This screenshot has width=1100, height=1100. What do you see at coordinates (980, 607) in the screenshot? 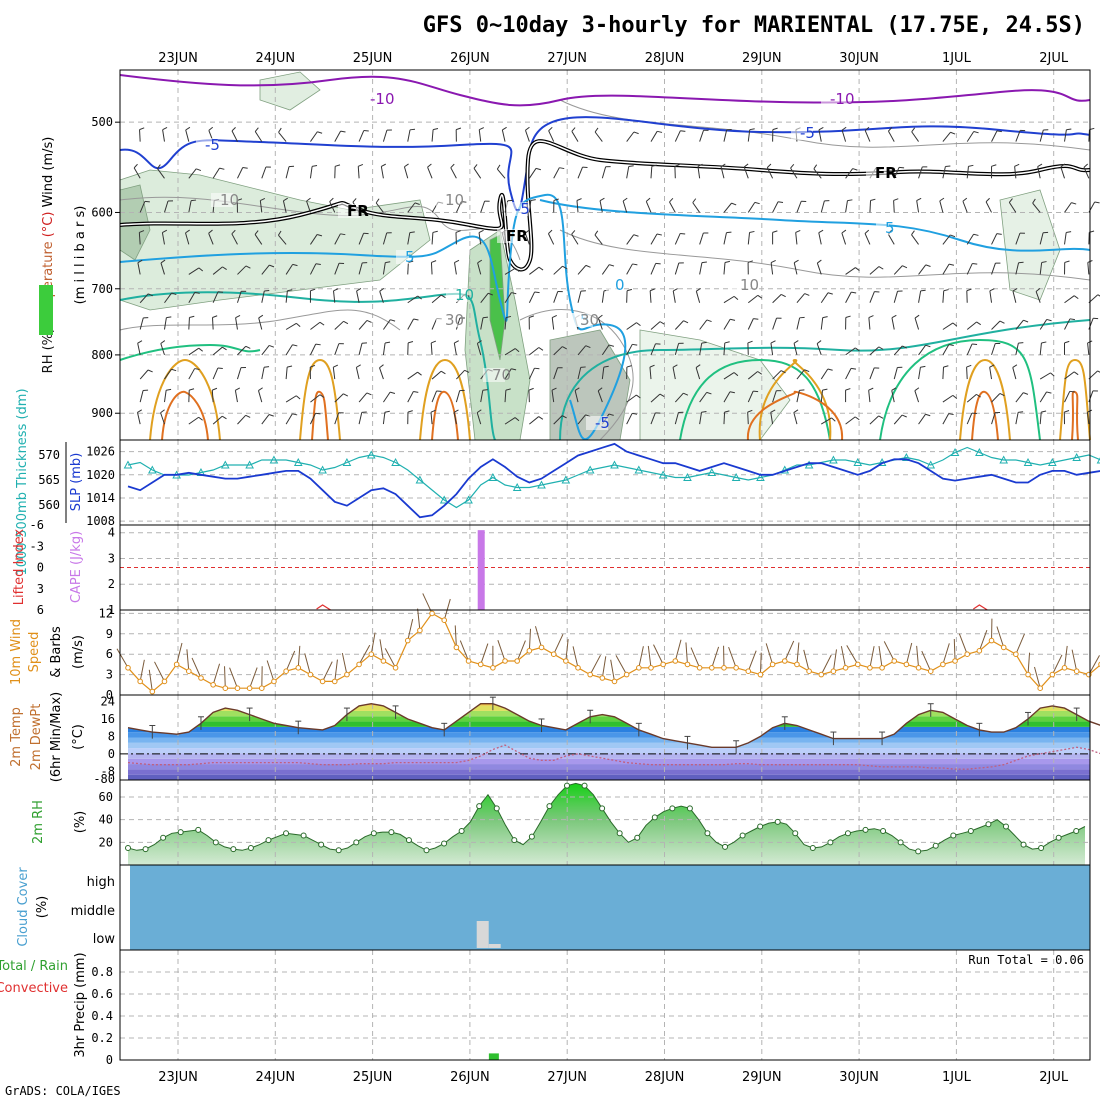
I see `li-marker` at bounding box center [980, 607].